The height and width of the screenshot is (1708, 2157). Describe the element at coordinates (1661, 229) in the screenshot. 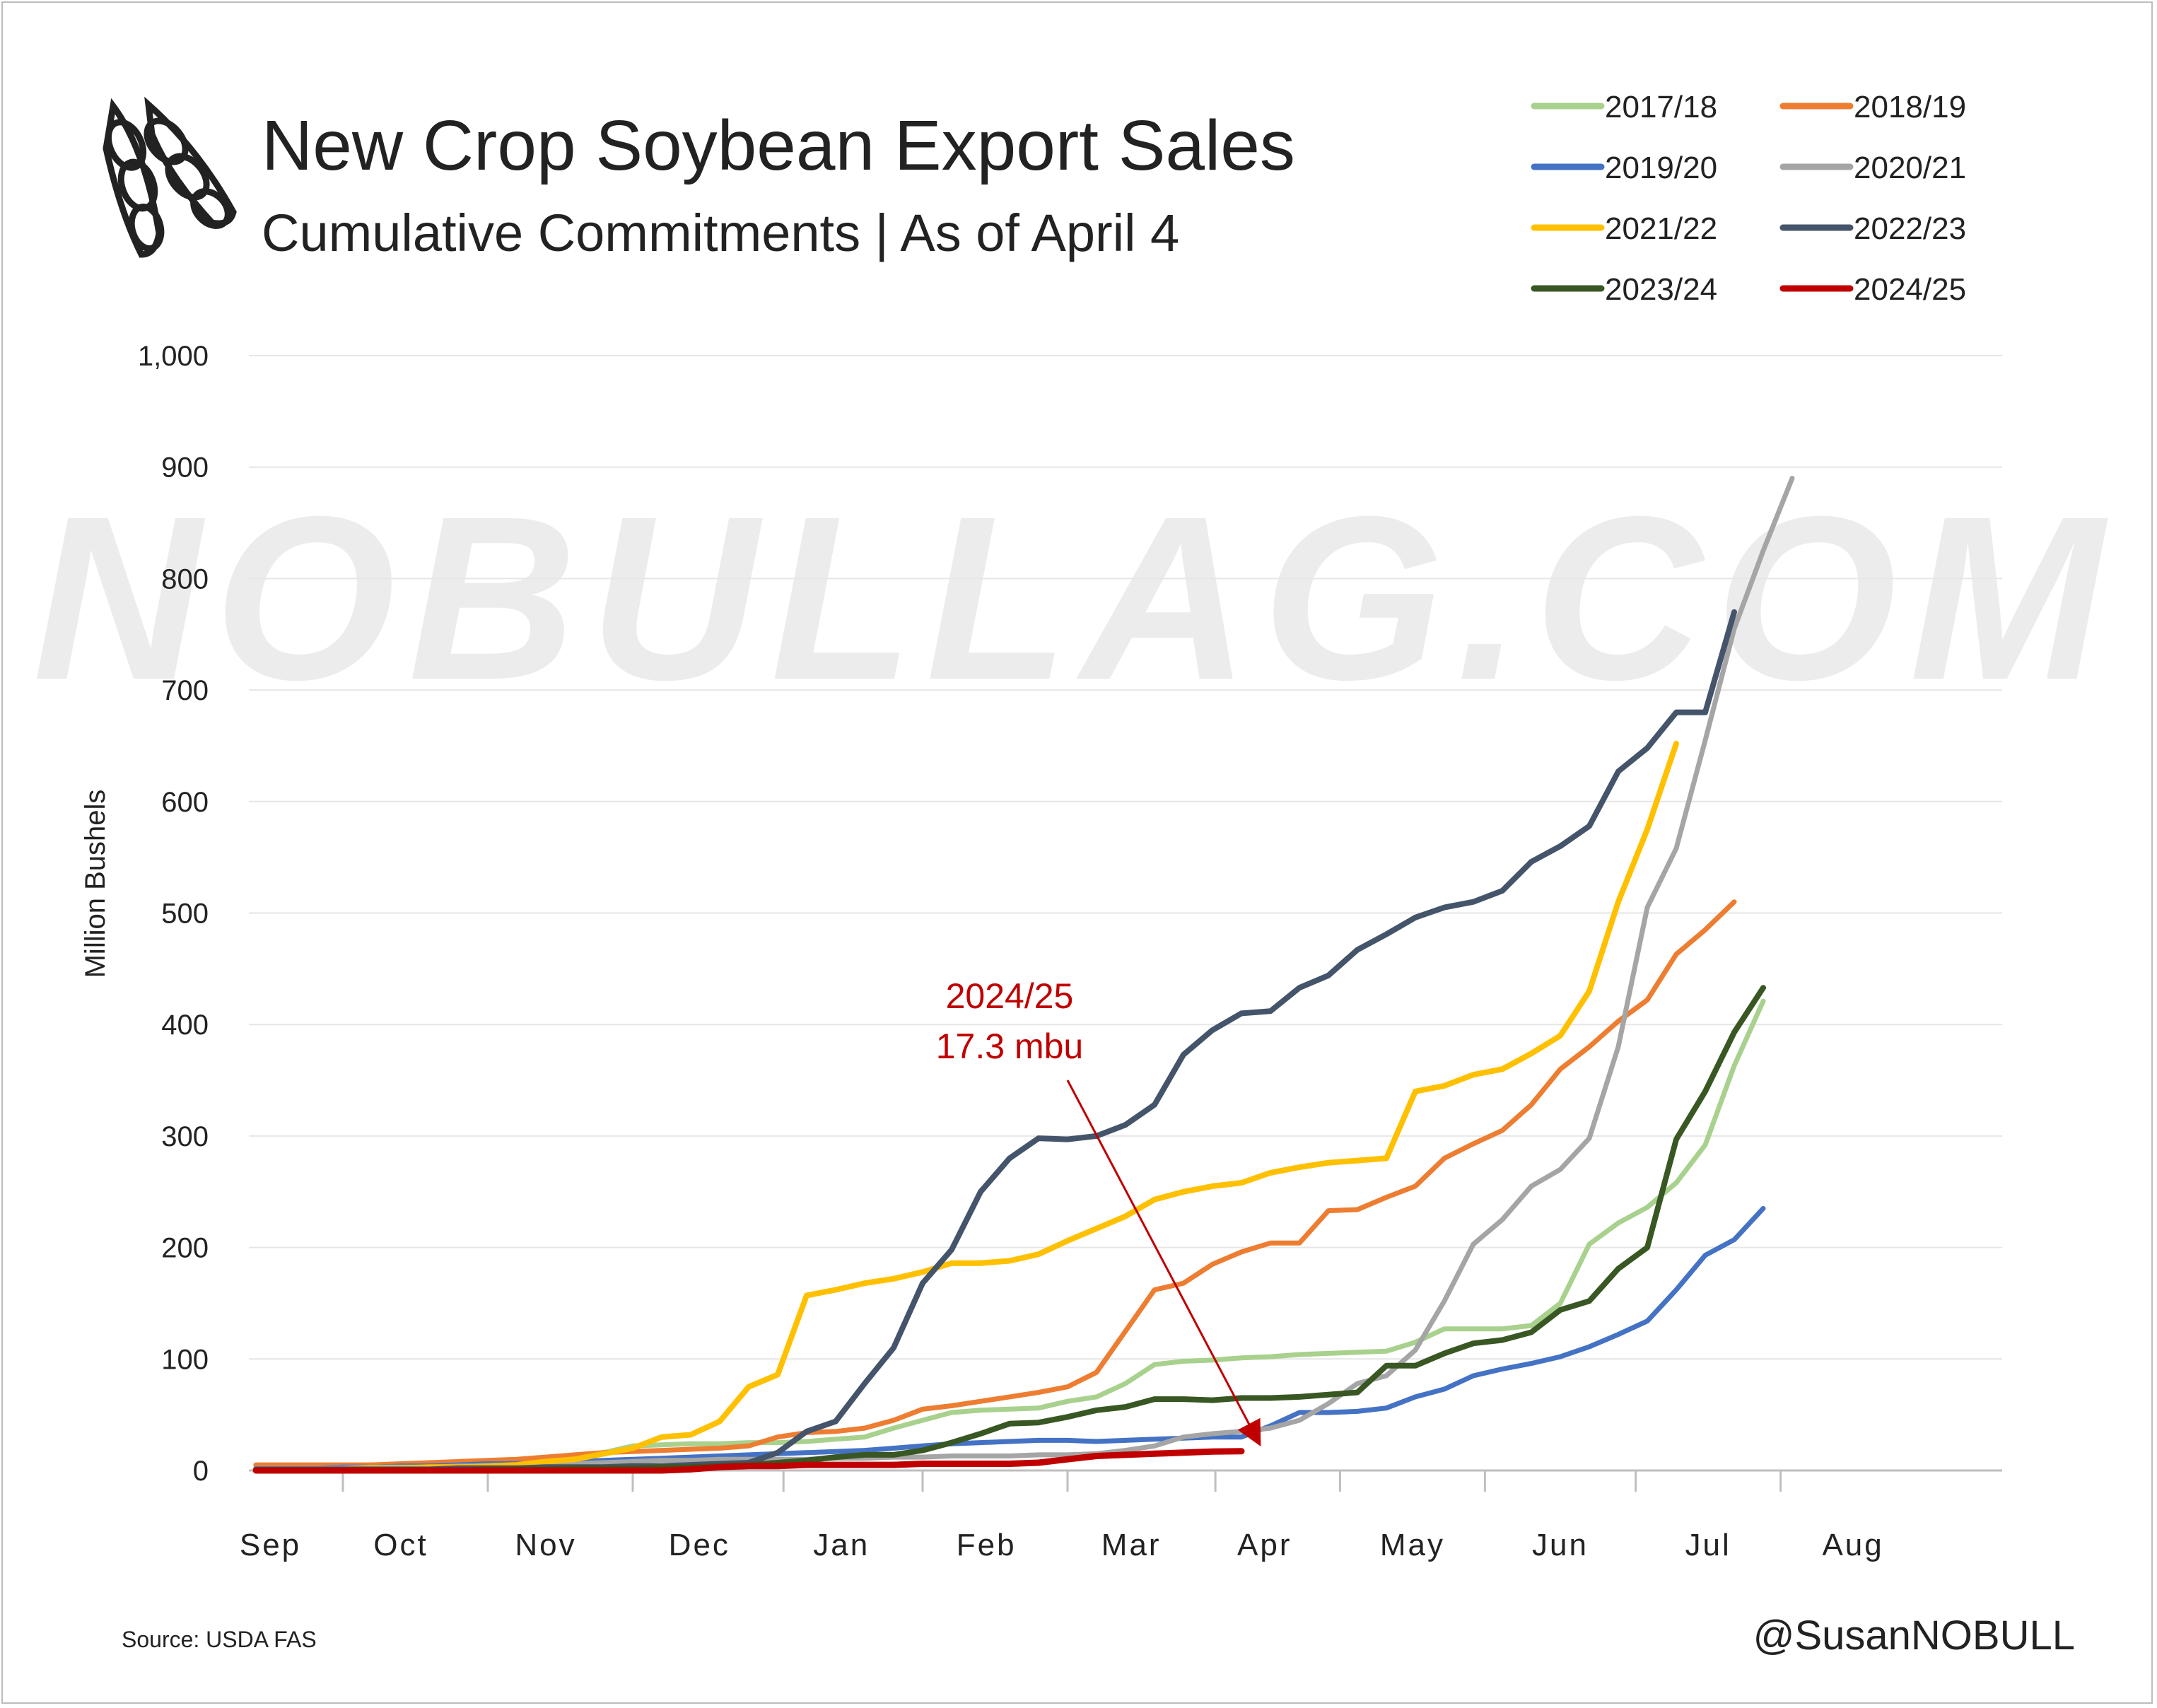

I see `legend-label: 2021/22` at that location.